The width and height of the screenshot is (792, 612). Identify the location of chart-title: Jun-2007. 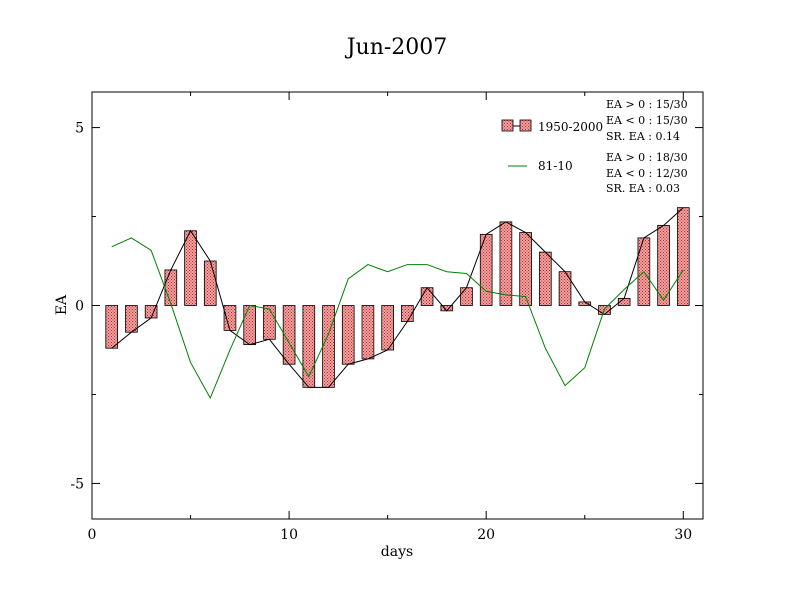
(396, 47).